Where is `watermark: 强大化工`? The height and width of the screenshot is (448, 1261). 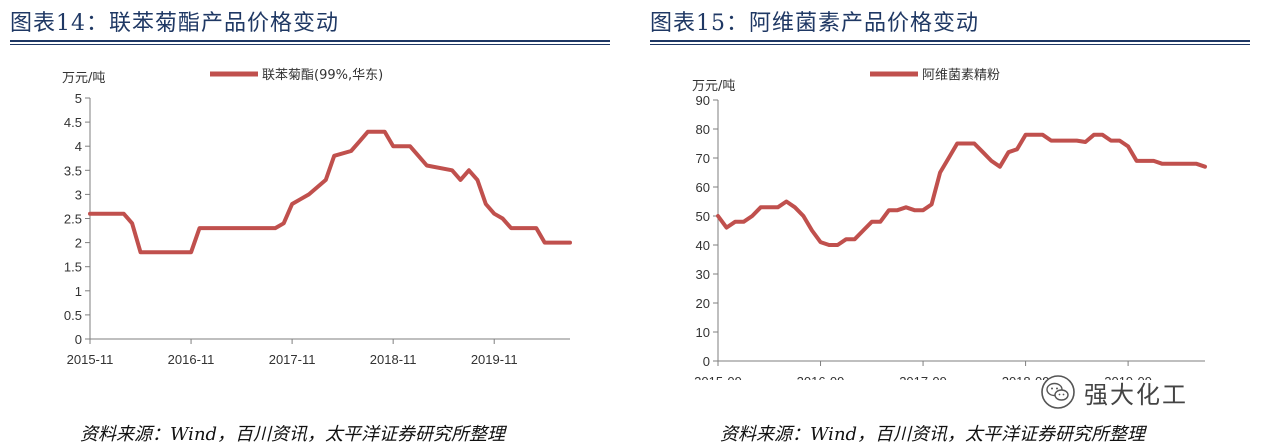
watermark: 强大化工 is located at coordinates (1114, 392).